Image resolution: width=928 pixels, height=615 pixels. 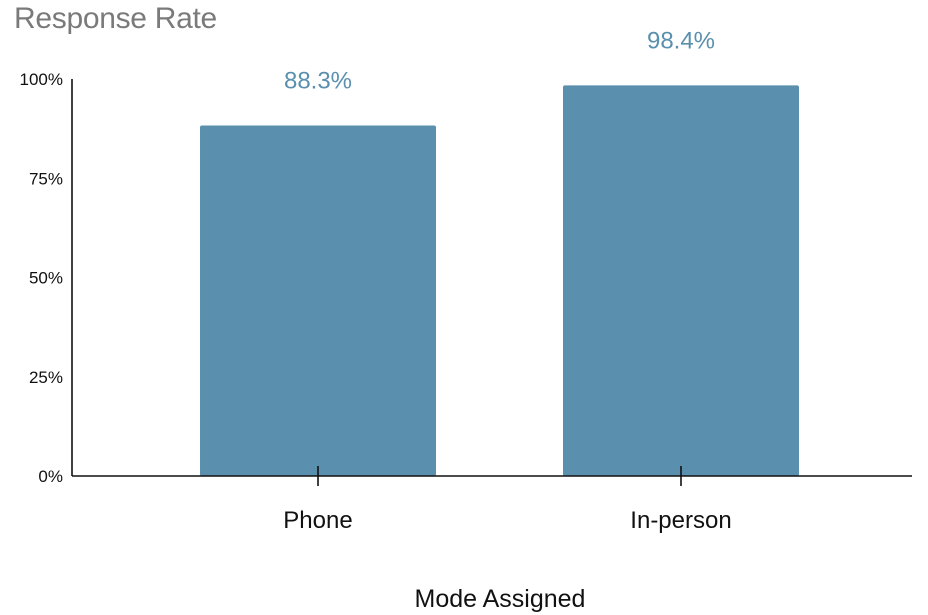 I want to click on data-label: 98.4%, so click(x=681, y=40).